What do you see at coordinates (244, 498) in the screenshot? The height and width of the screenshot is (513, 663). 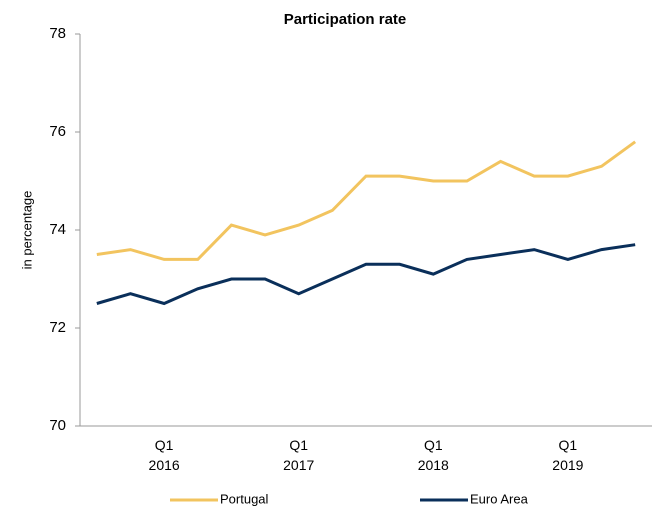 I see `legend-label: Portugal` at bounding box center [244, 498].